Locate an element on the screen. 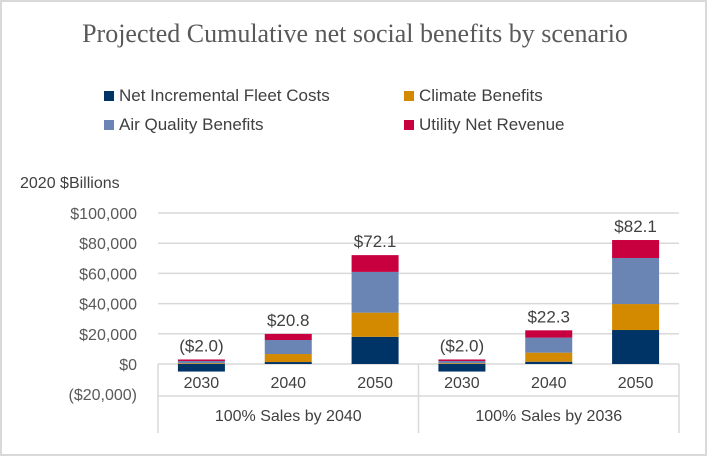 This screenshot has height=456, width=707. legend-label: Climate Benefits is located at coordinates (481, 95).